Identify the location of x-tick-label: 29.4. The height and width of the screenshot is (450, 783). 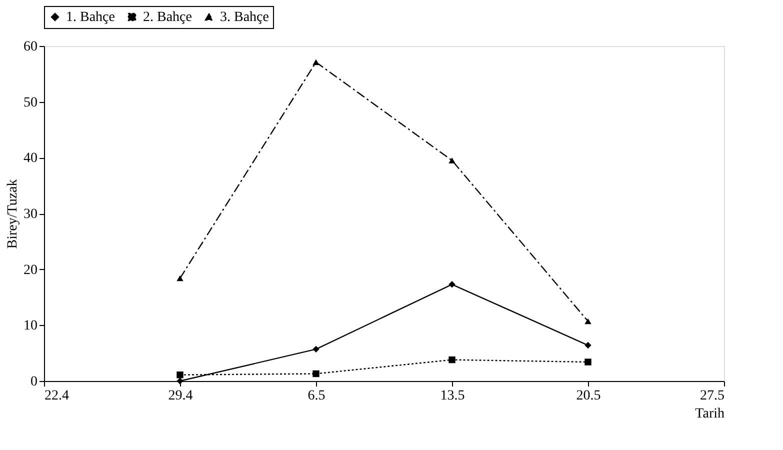
(180, 396).